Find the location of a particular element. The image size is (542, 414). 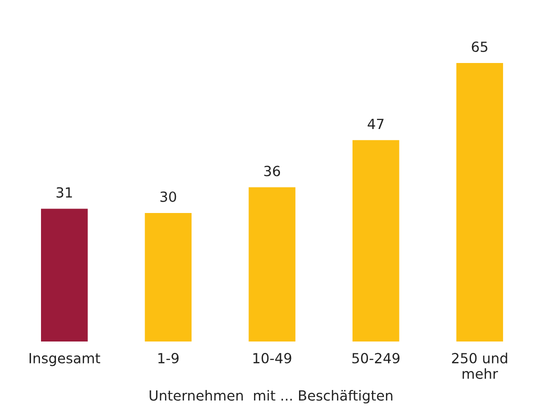

x-tick-label: 250 und mehr is located at coordinates (480, 365).